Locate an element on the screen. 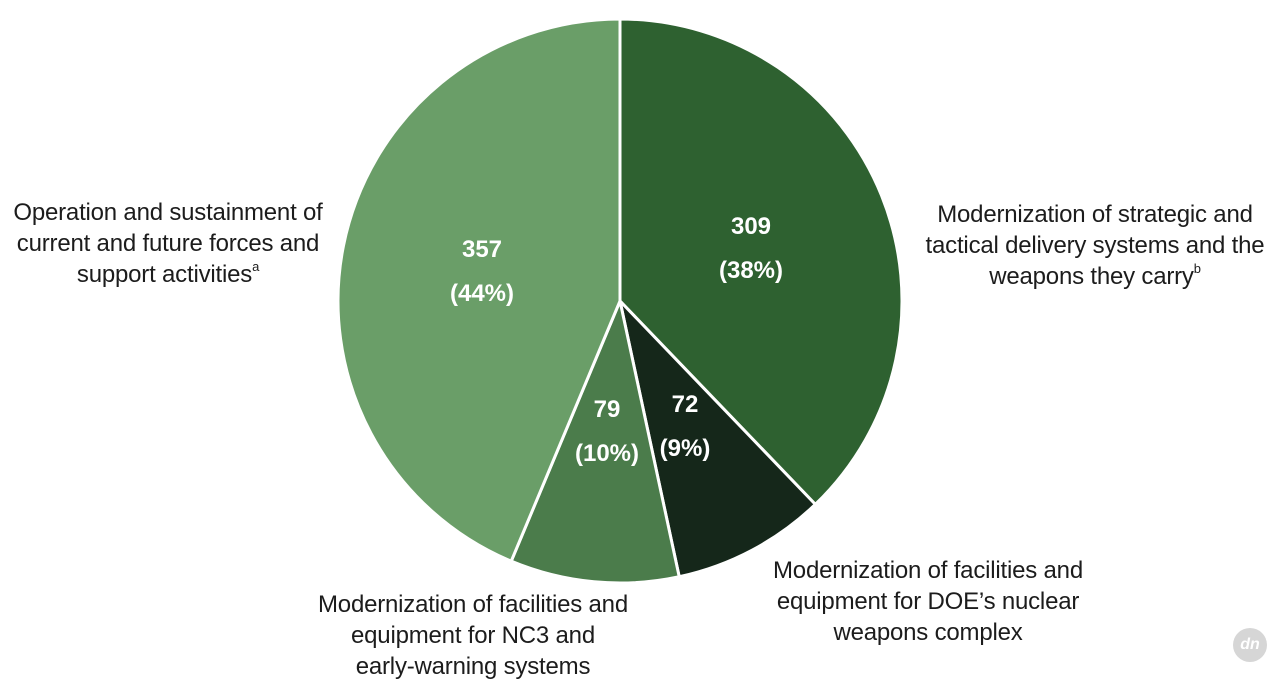 The height and width of the screenshot is (686, 1280). slice-percent-label: (38%) is located at coordinates (751, 270).